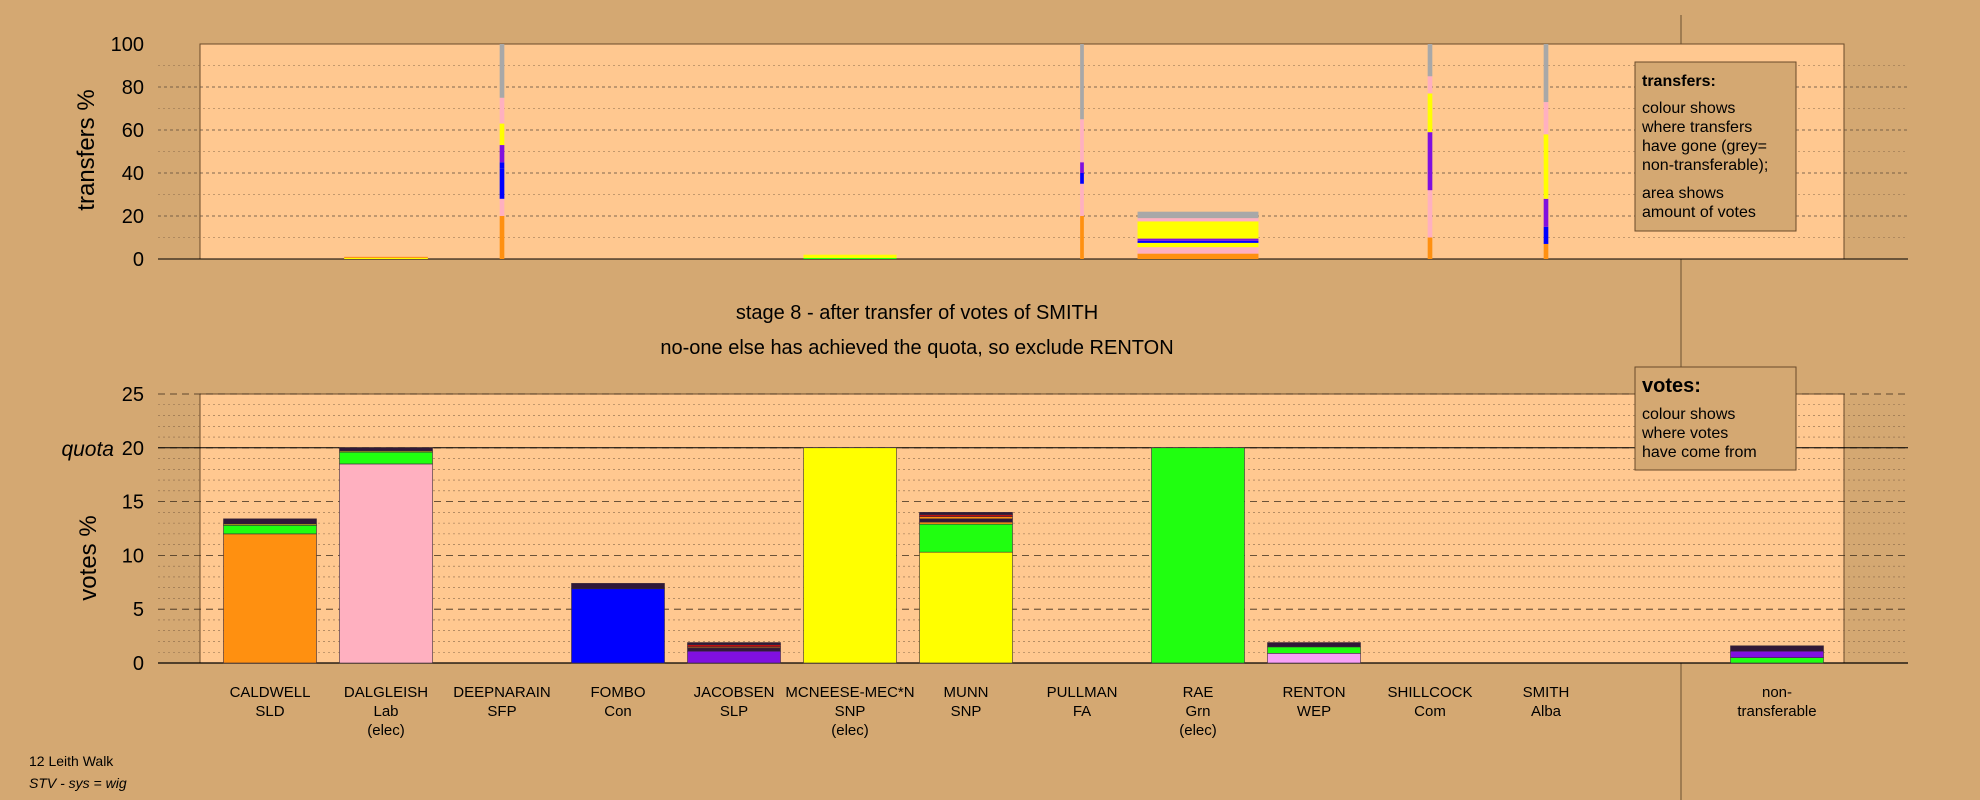 The height and width of the screenshot is (800, 1980). Describe the element at coordinates (734, 711) in the screenshot. I see `candidate-label: SLP` at that location.